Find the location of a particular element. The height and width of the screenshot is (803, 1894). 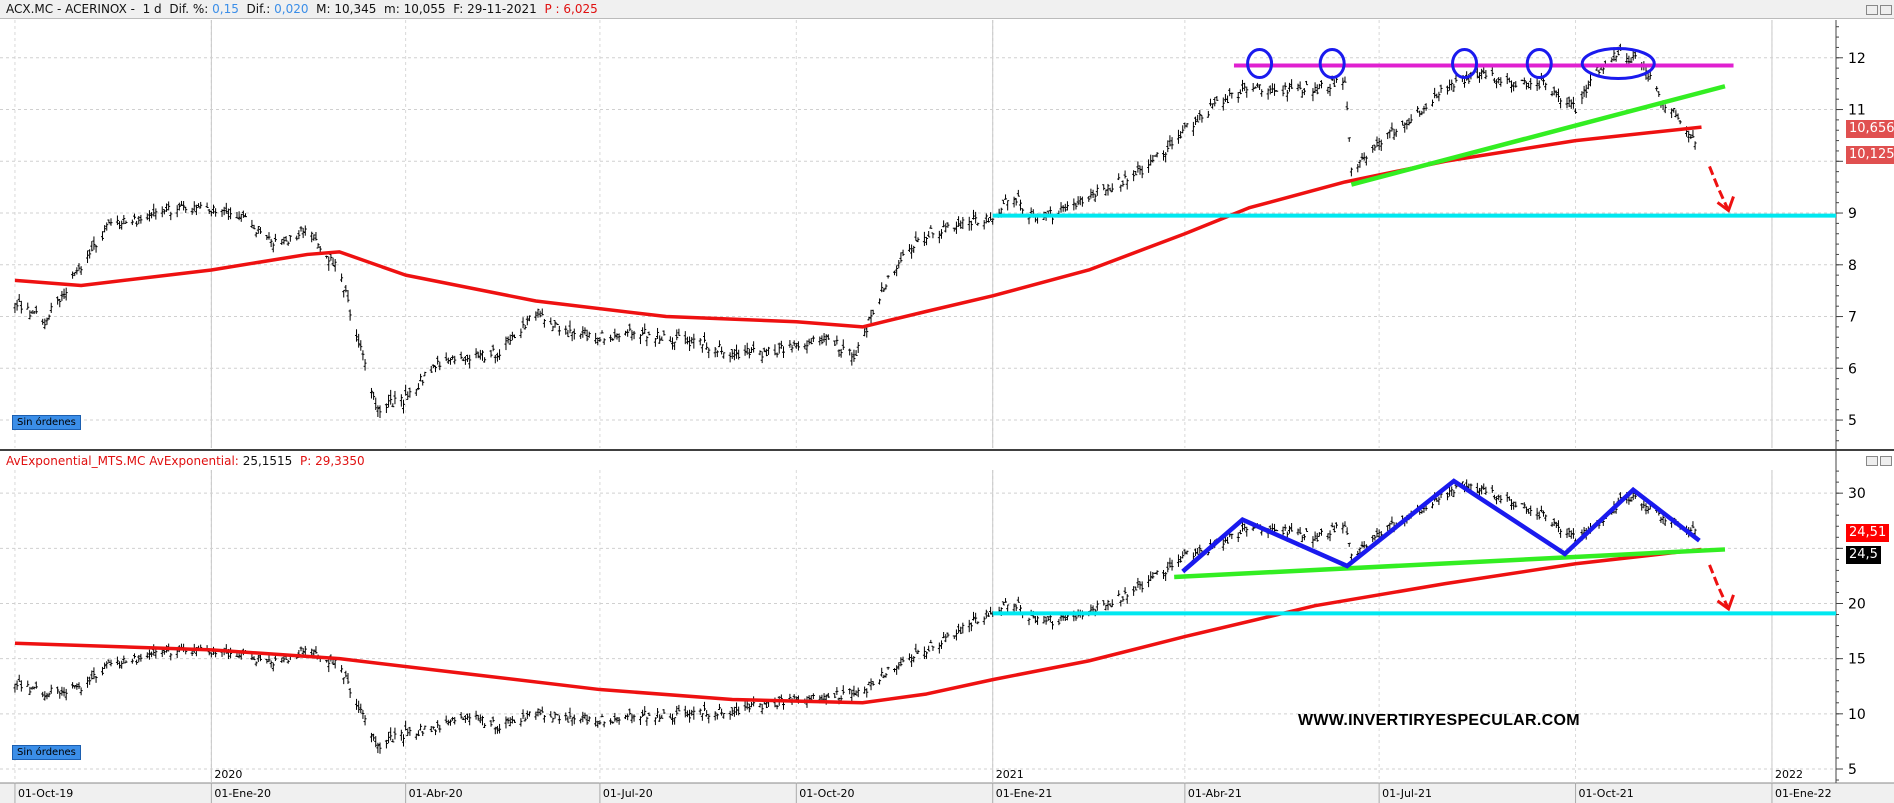

orders-badge-bottom: Sin órdenes is located at coordinates (46, 752).